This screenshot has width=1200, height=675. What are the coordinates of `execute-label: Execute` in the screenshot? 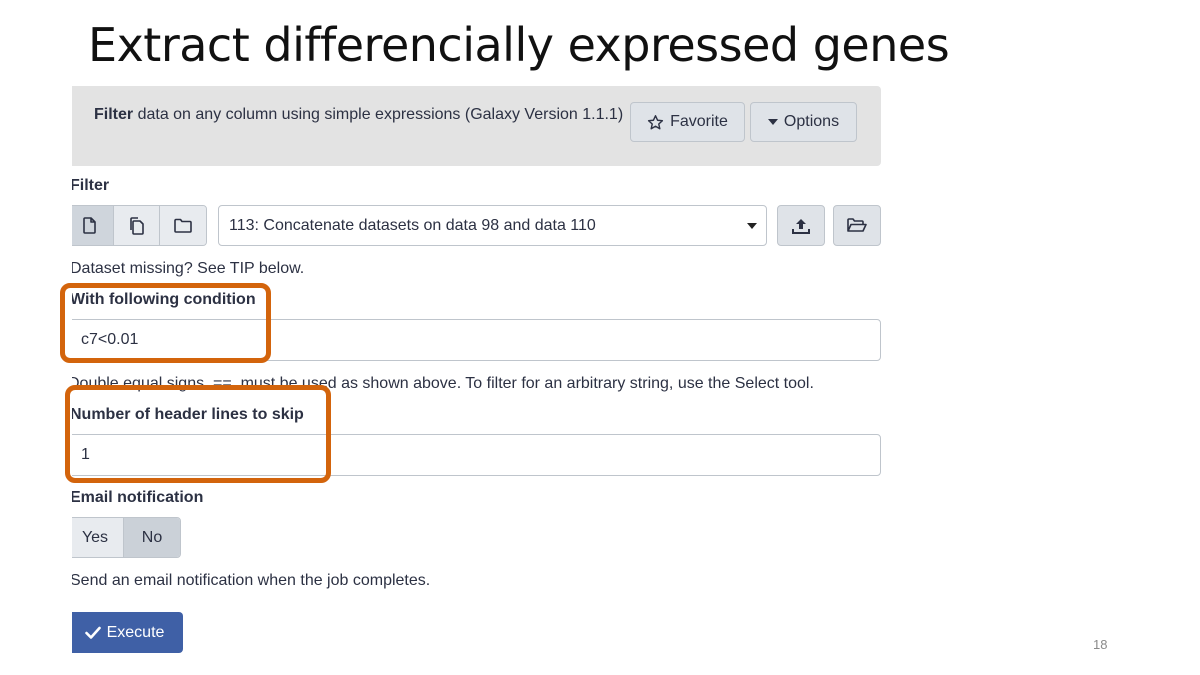 It's located at (135, 632).